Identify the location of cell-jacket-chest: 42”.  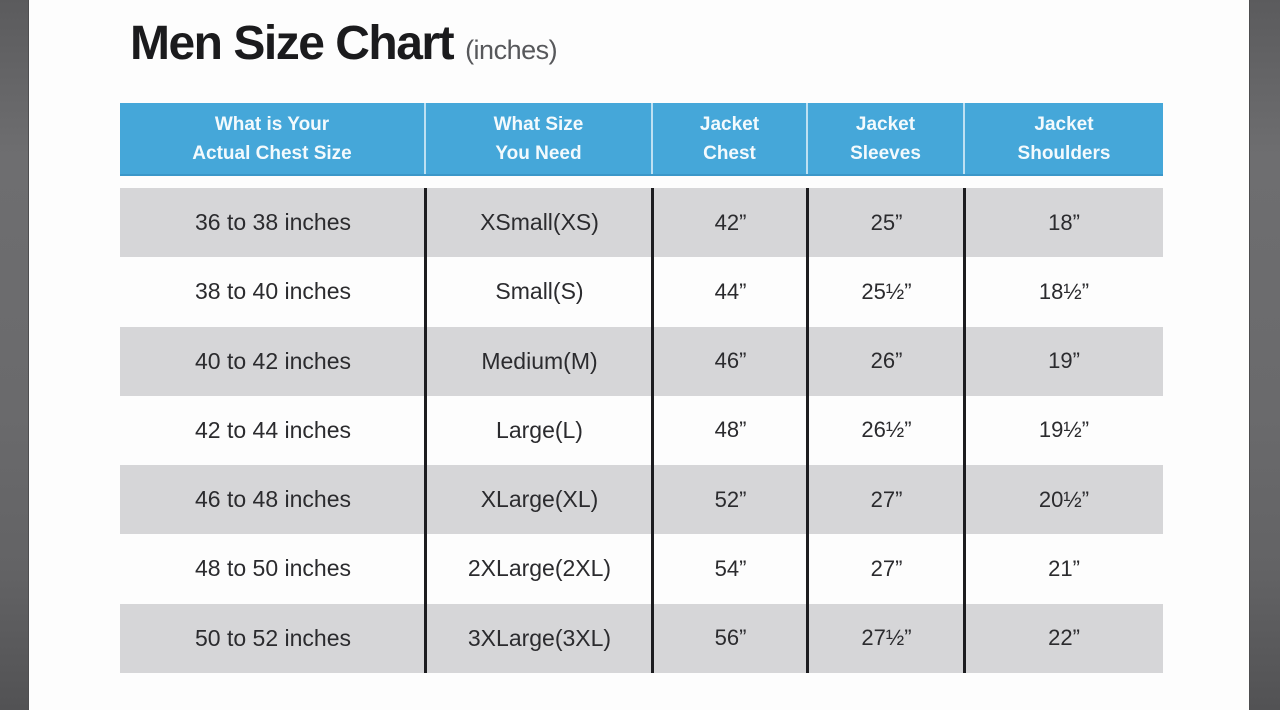
(730, 222).